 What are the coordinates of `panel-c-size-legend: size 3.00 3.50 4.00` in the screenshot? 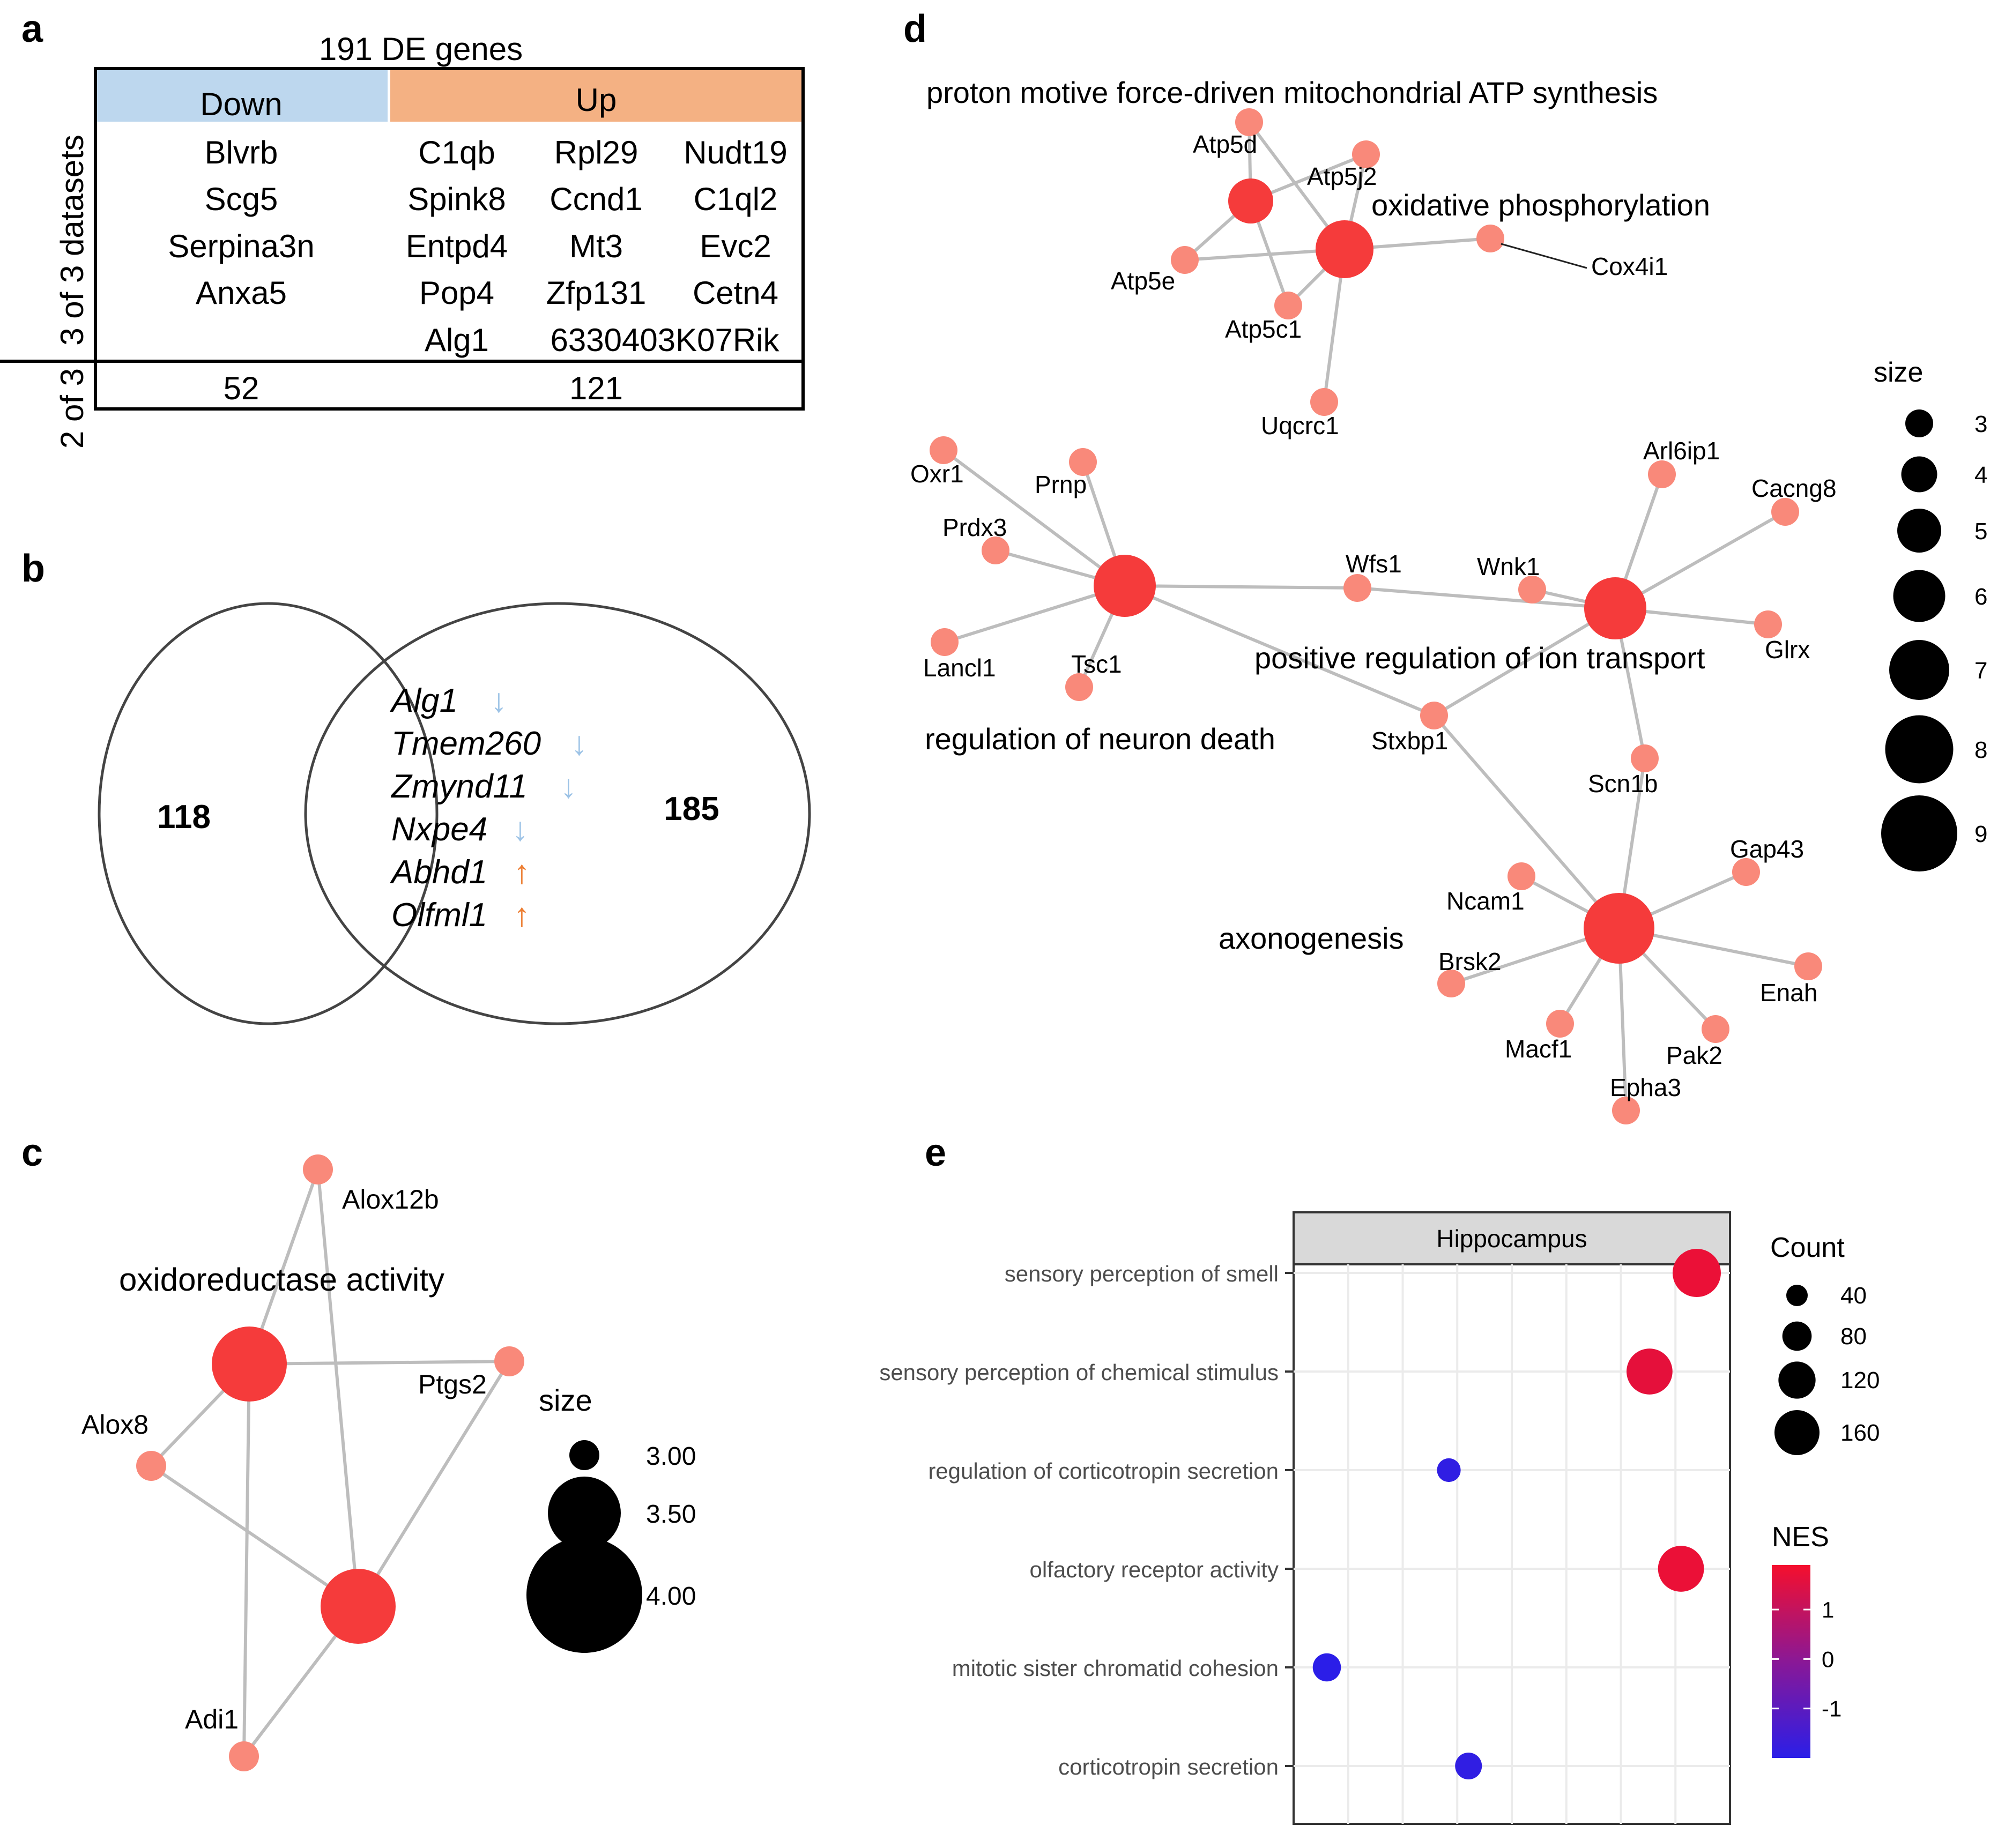 It's located at (611, 1518).